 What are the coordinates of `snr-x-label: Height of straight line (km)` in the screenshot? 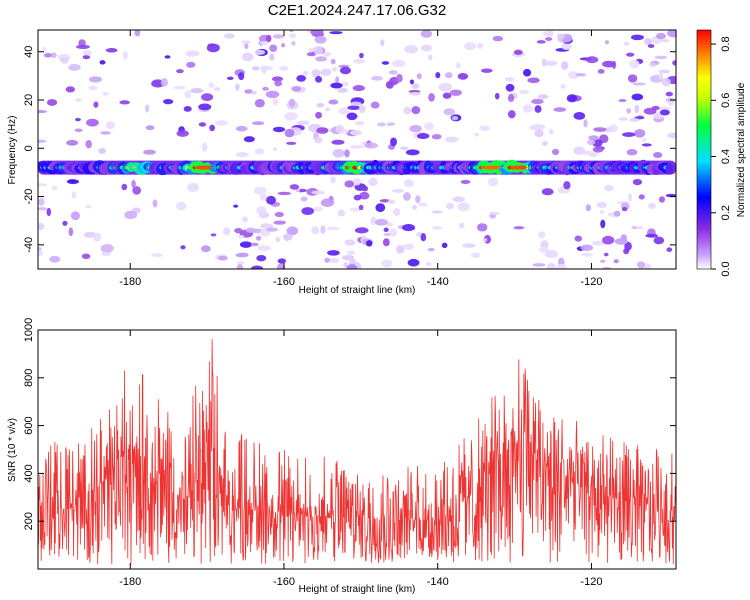 It's located at (357, 589).